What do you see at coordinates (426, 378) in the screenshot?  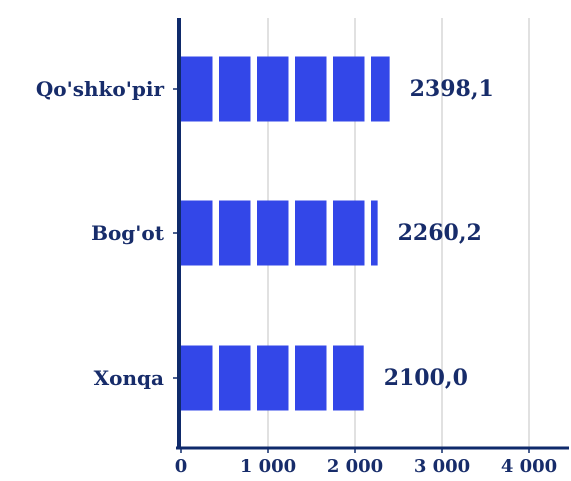 I see `data-label: 2100,0` at bounding box center [426, 378].